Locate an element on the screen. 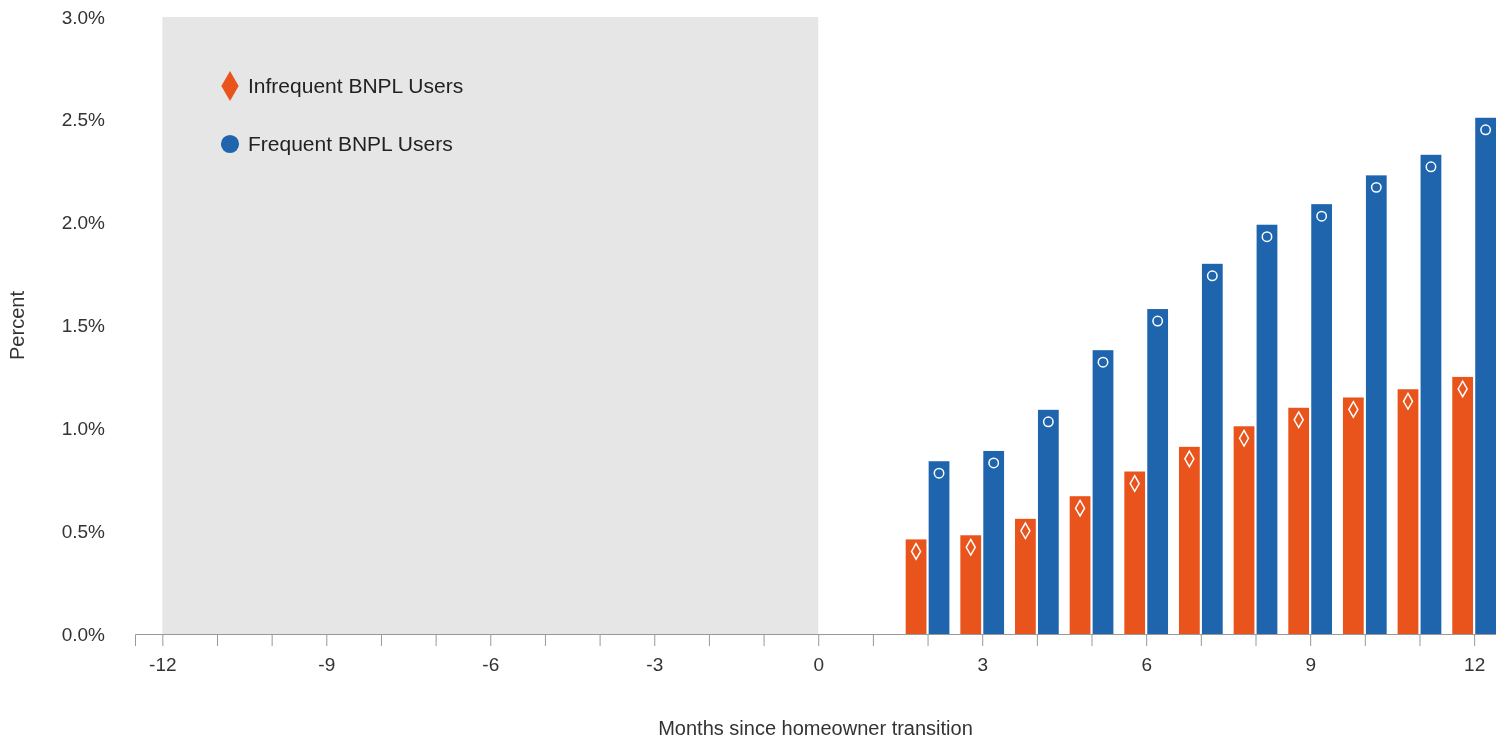 Image resolution: width=1496 pixels, height=742 pixels. y-tick-label: 1.5% is located at coordinates (83, 326).